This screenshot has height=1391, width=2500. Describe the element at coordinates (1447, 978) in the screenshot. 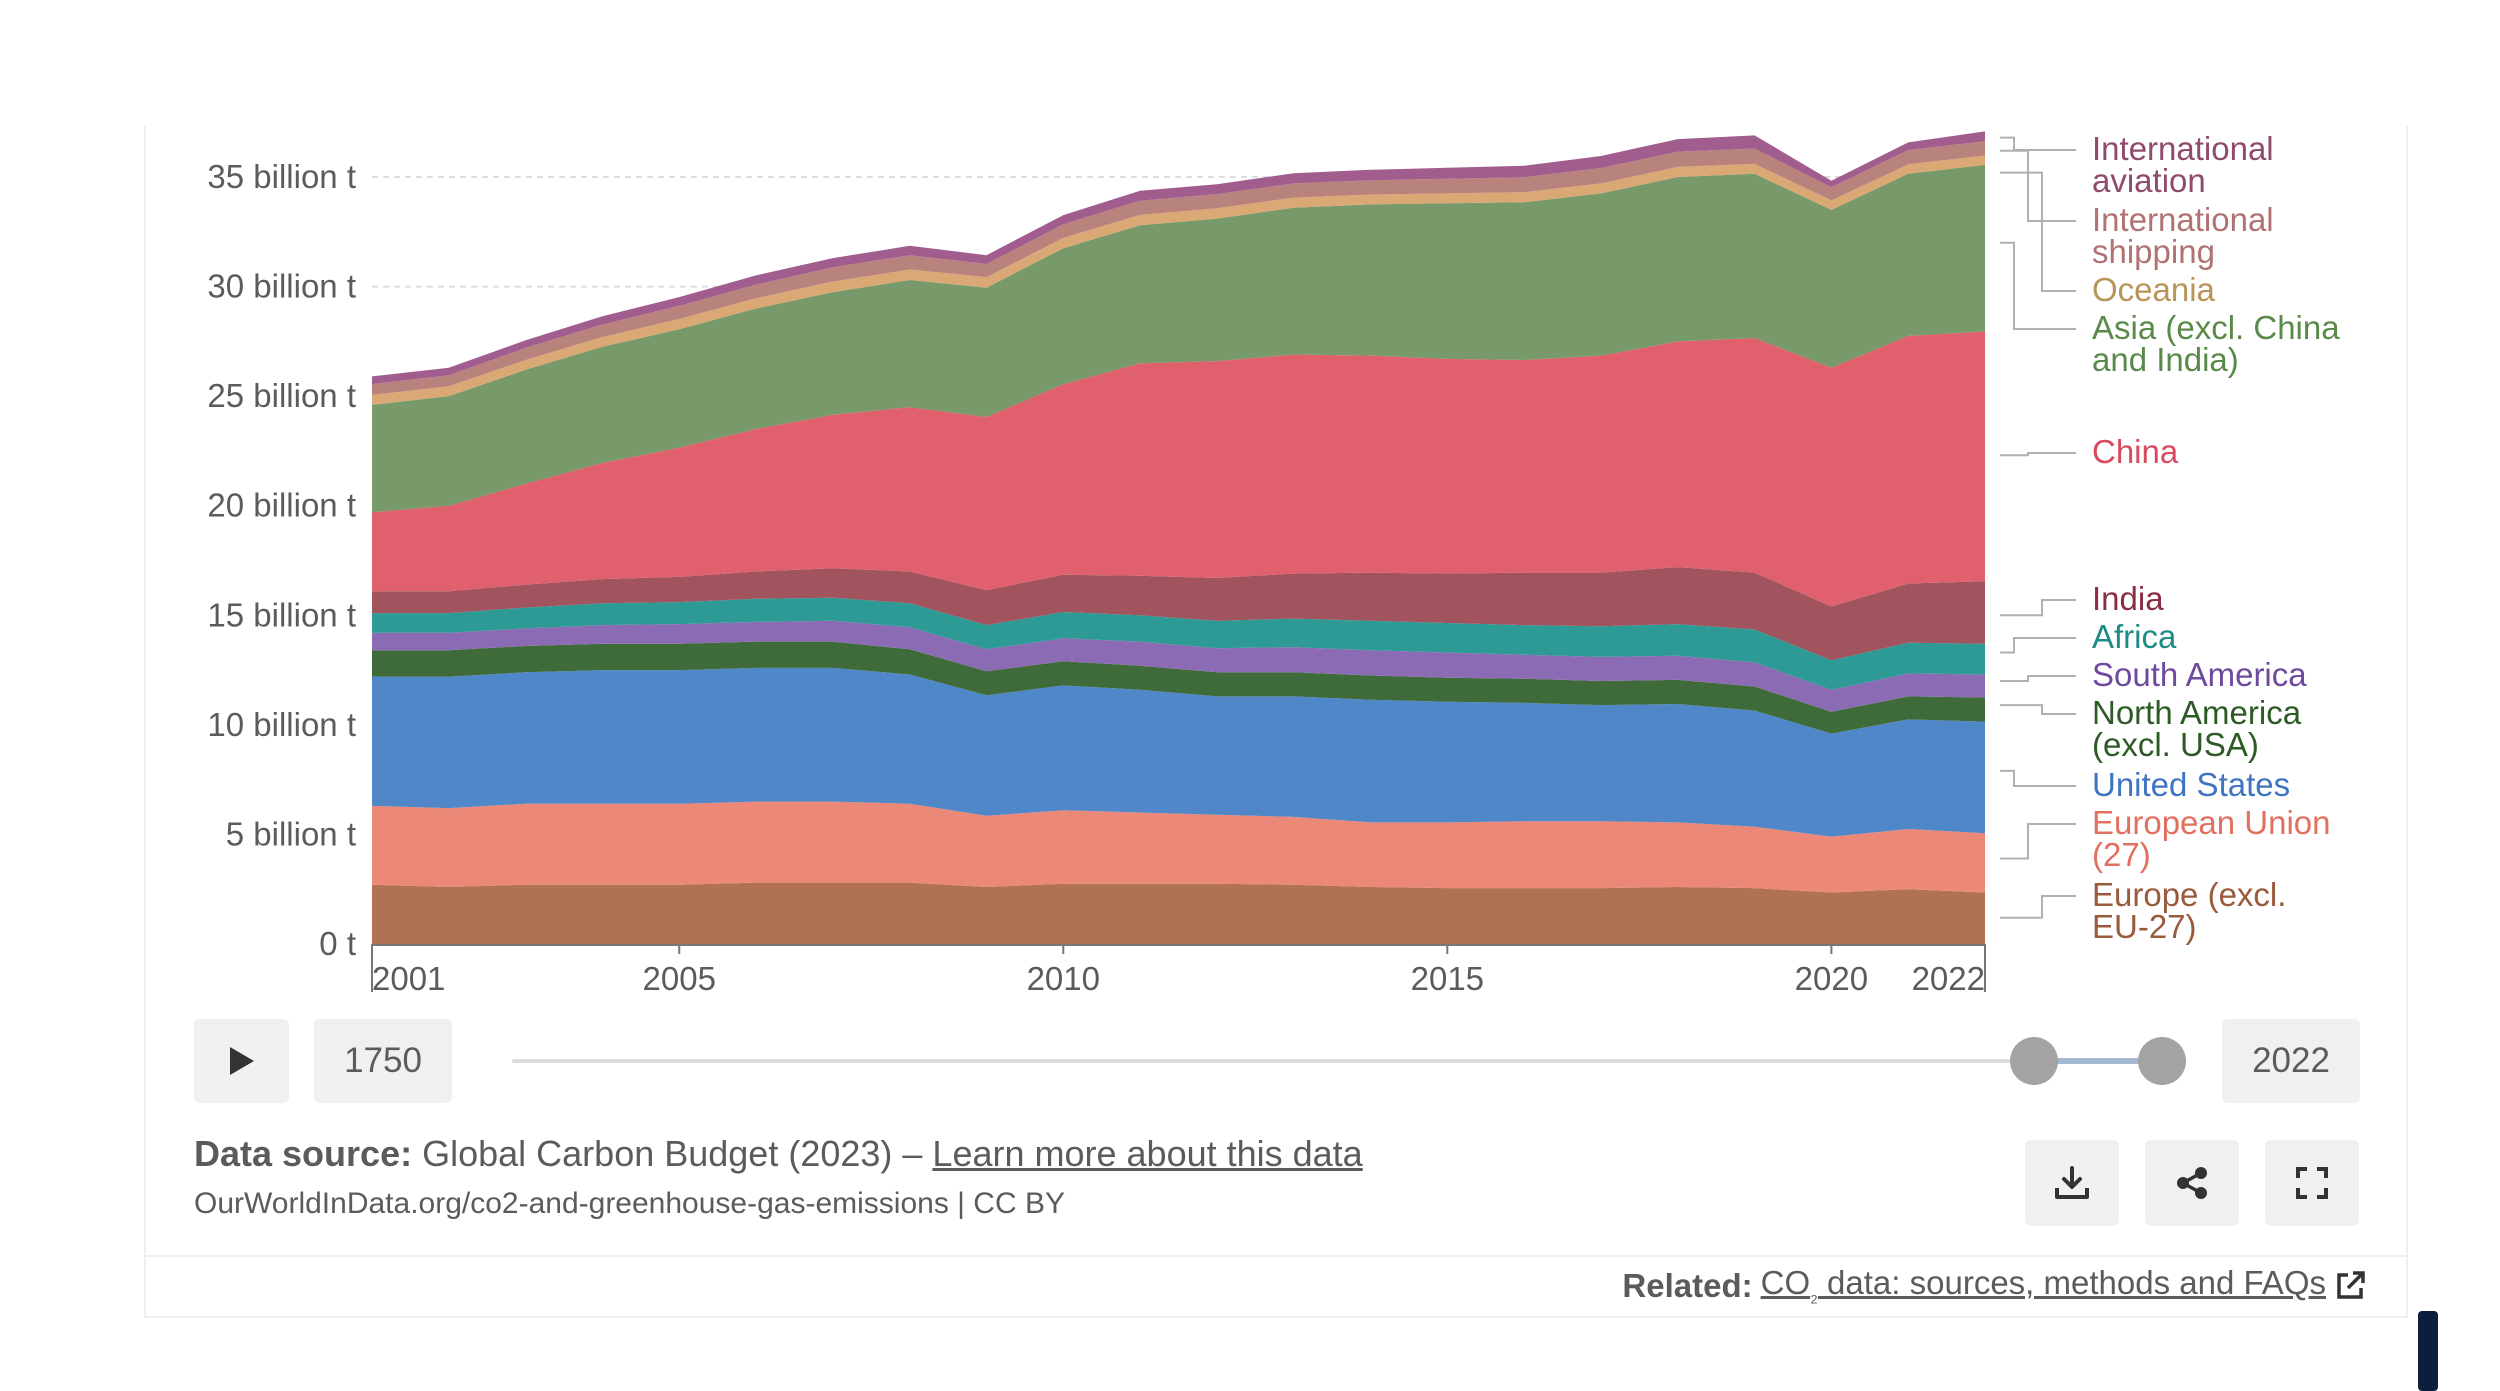

I see `x-tick-label: 2015` at that location.